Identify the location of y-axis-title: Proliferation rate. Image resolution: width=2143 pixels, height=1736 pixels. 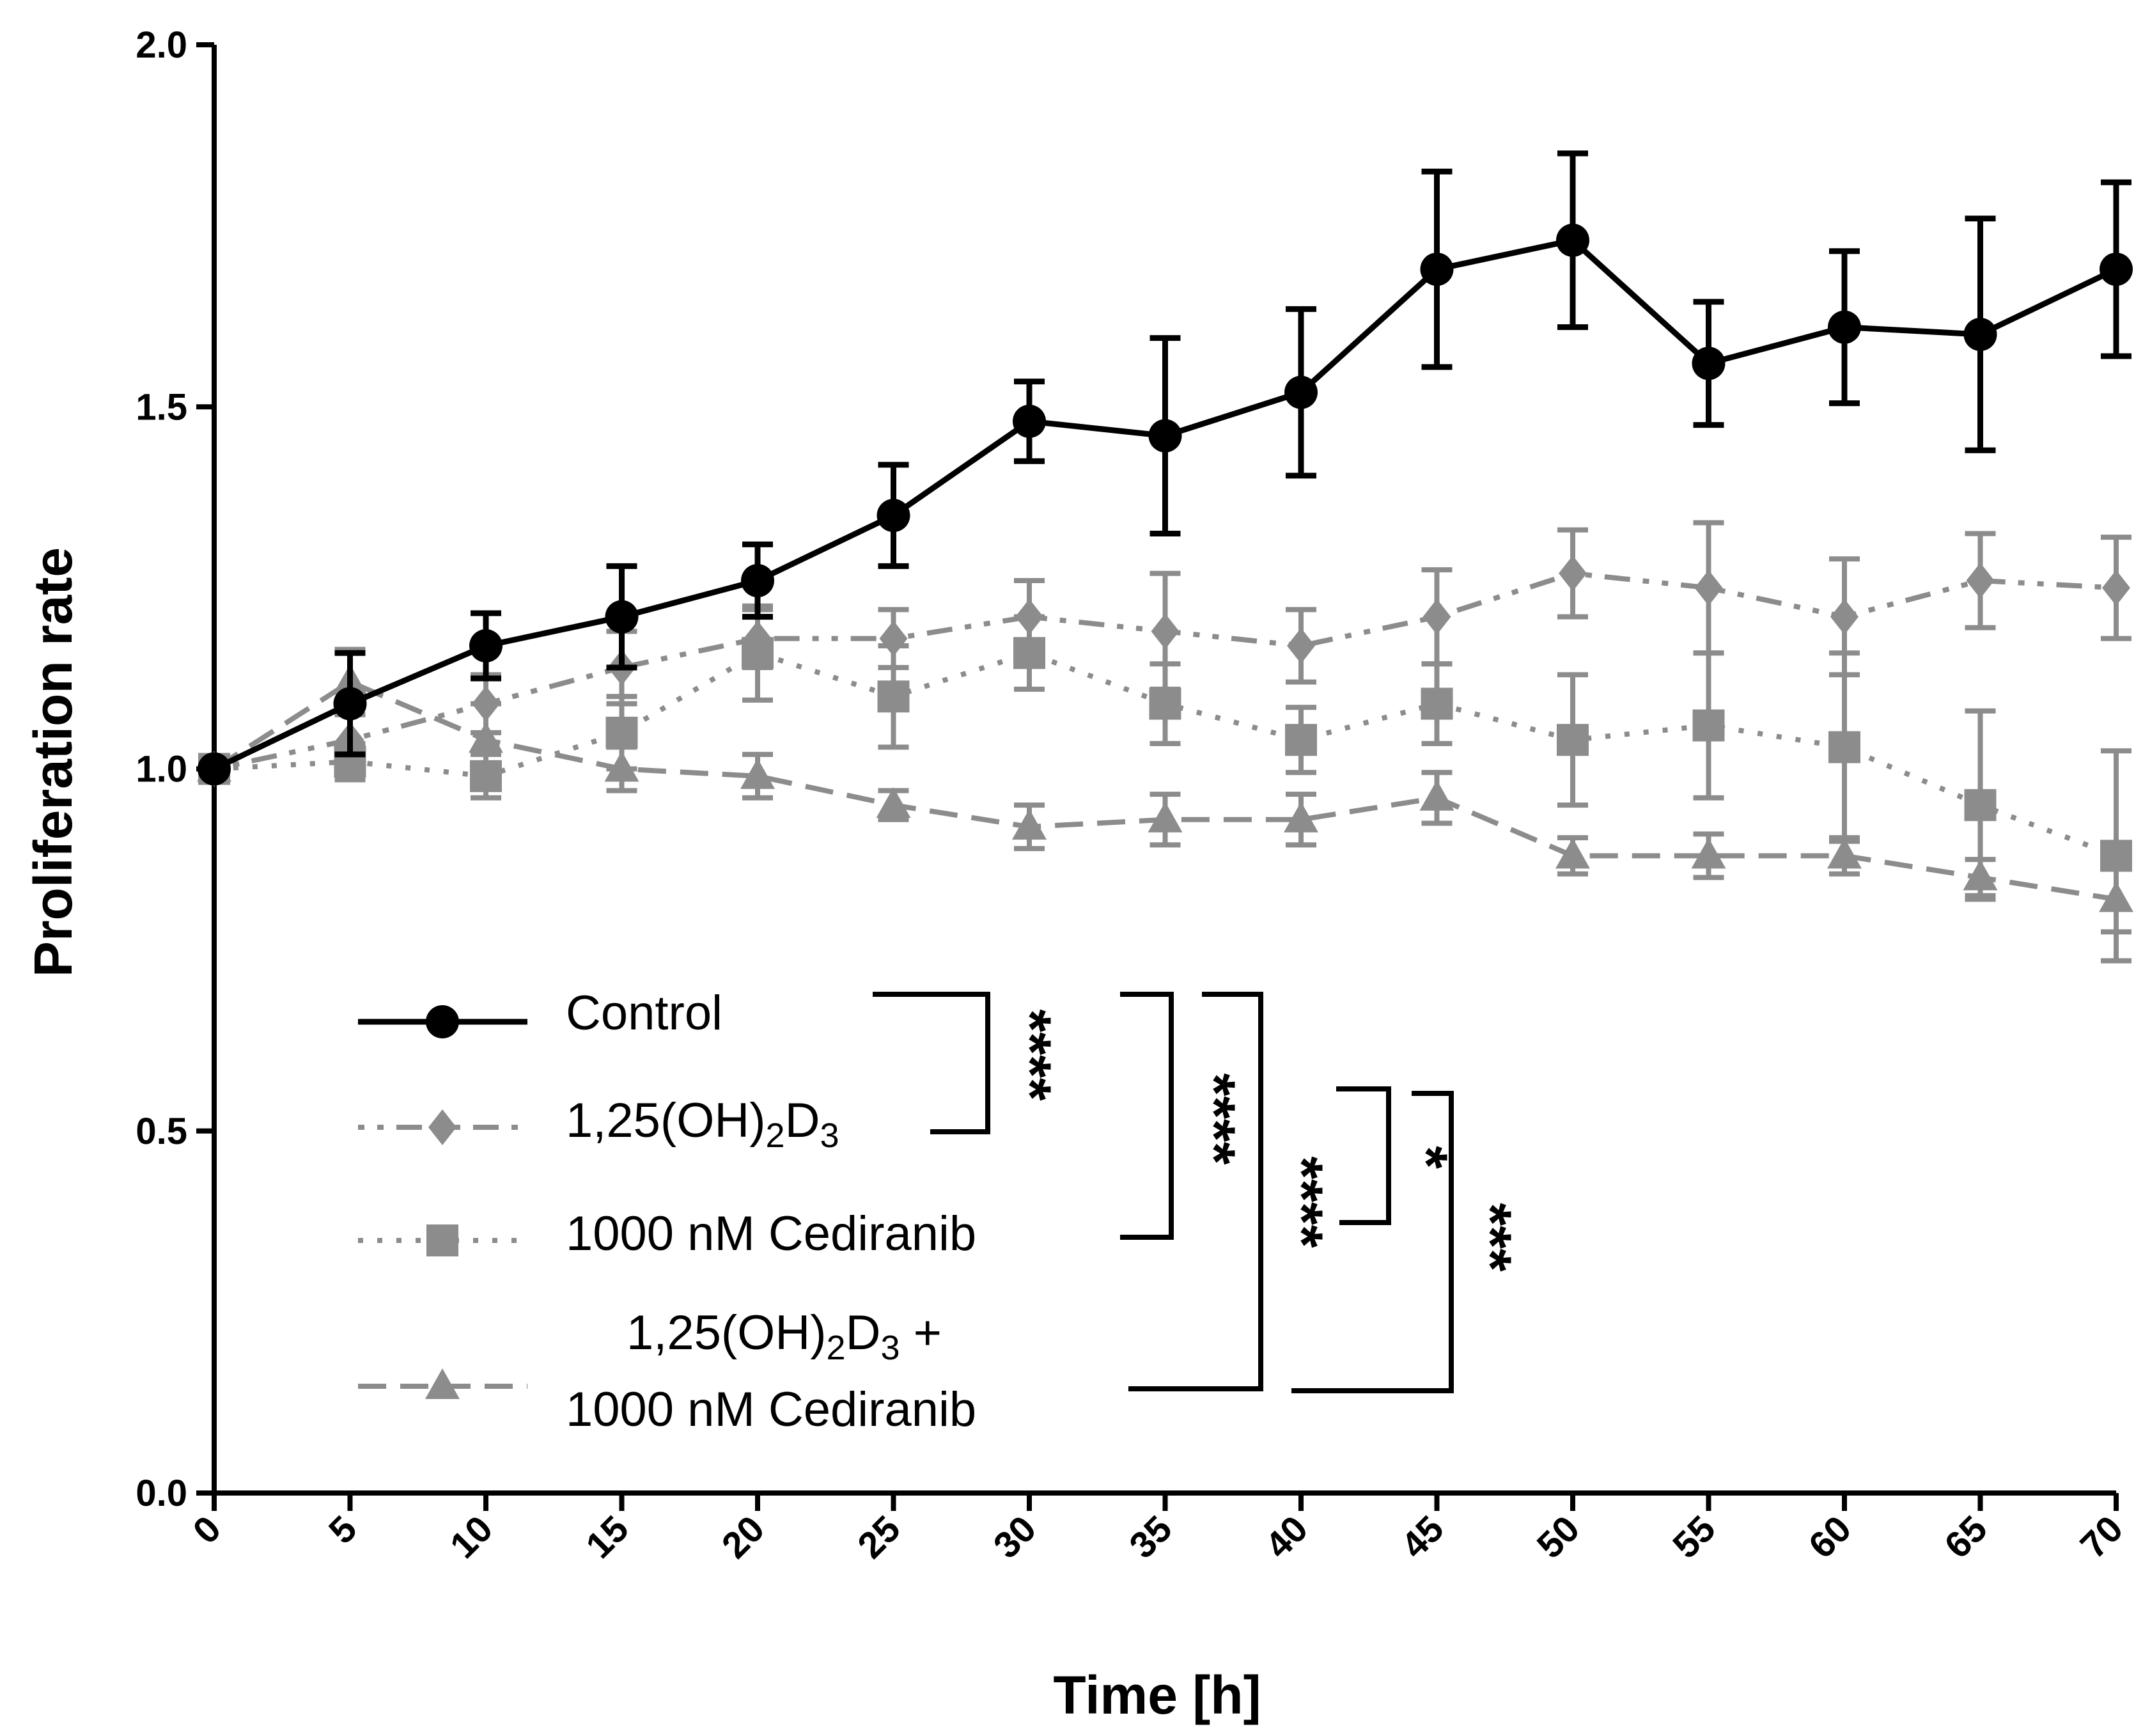
(53, 762).